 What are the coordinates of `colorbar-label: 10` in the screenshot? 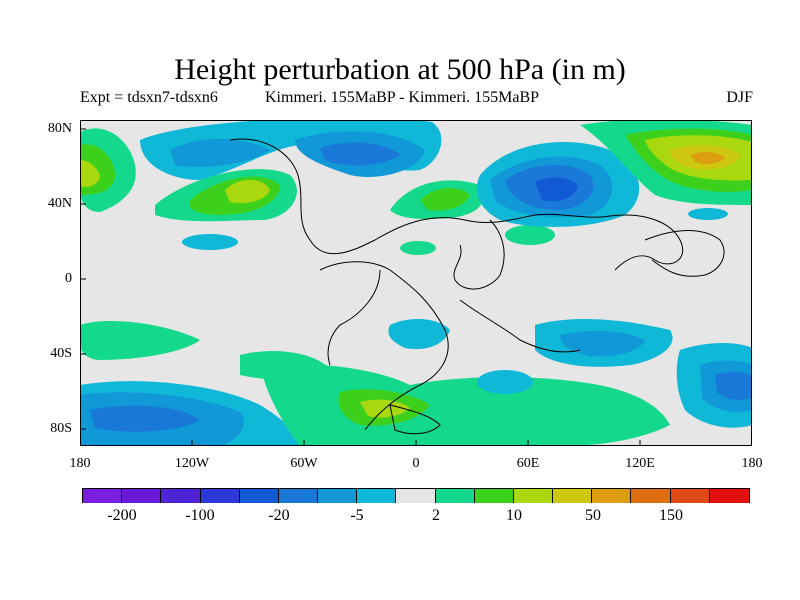 It's located at (514, 515).